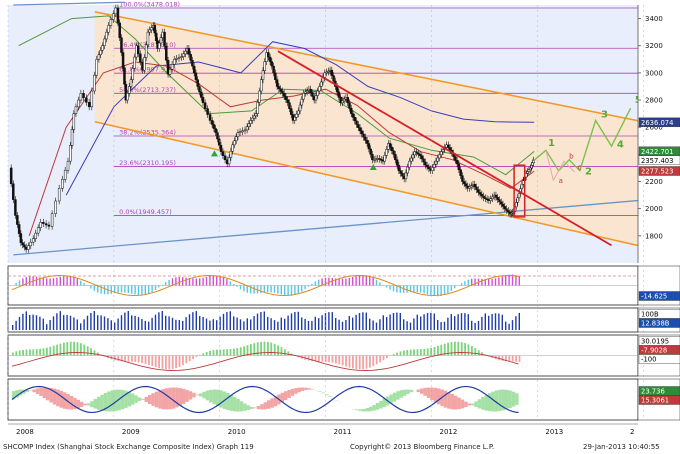 Image resolution: width=680 pixels, height=454 pixels. Describe the element at coordinates (343, 432) in the screenshot. I see `x-tick-label: 2011` at that location.